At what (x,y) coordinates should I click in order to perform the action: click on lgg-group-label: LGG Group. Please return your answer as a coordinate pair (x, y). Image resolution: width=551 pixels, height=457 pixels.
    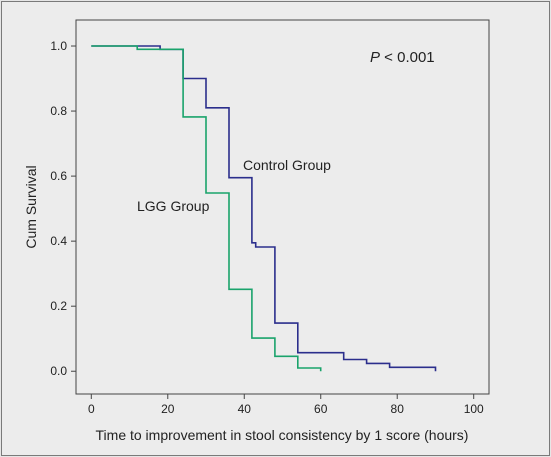
    Looking at the image, I should click on (173, 206).